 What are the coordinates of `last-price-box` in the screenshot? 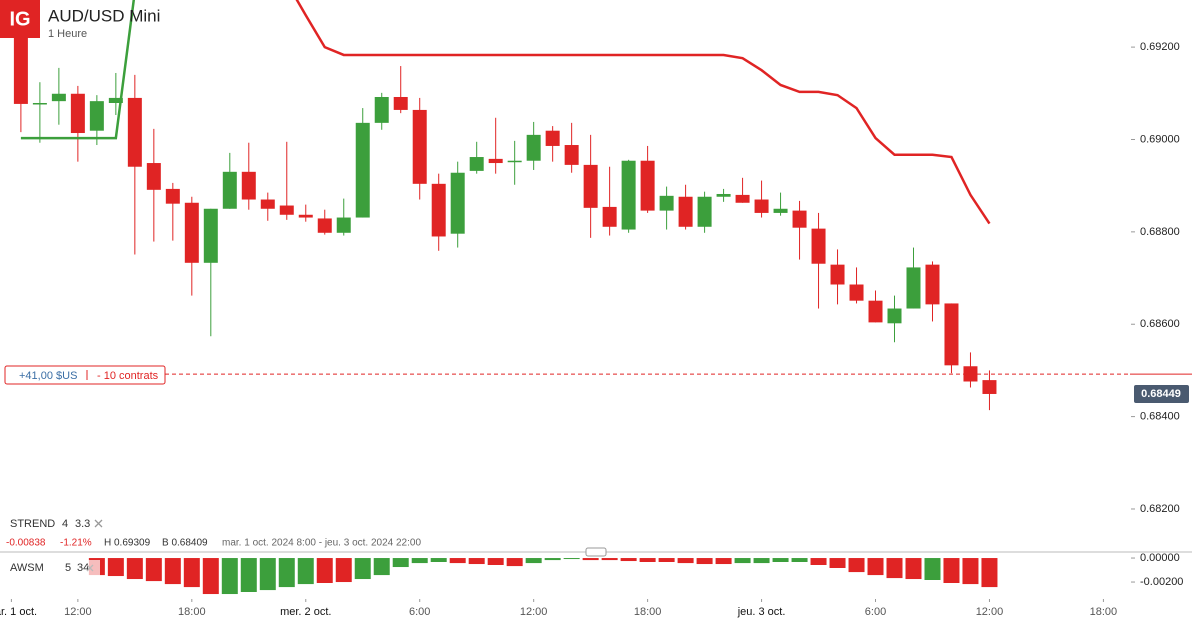 It's located at (1161, 393).